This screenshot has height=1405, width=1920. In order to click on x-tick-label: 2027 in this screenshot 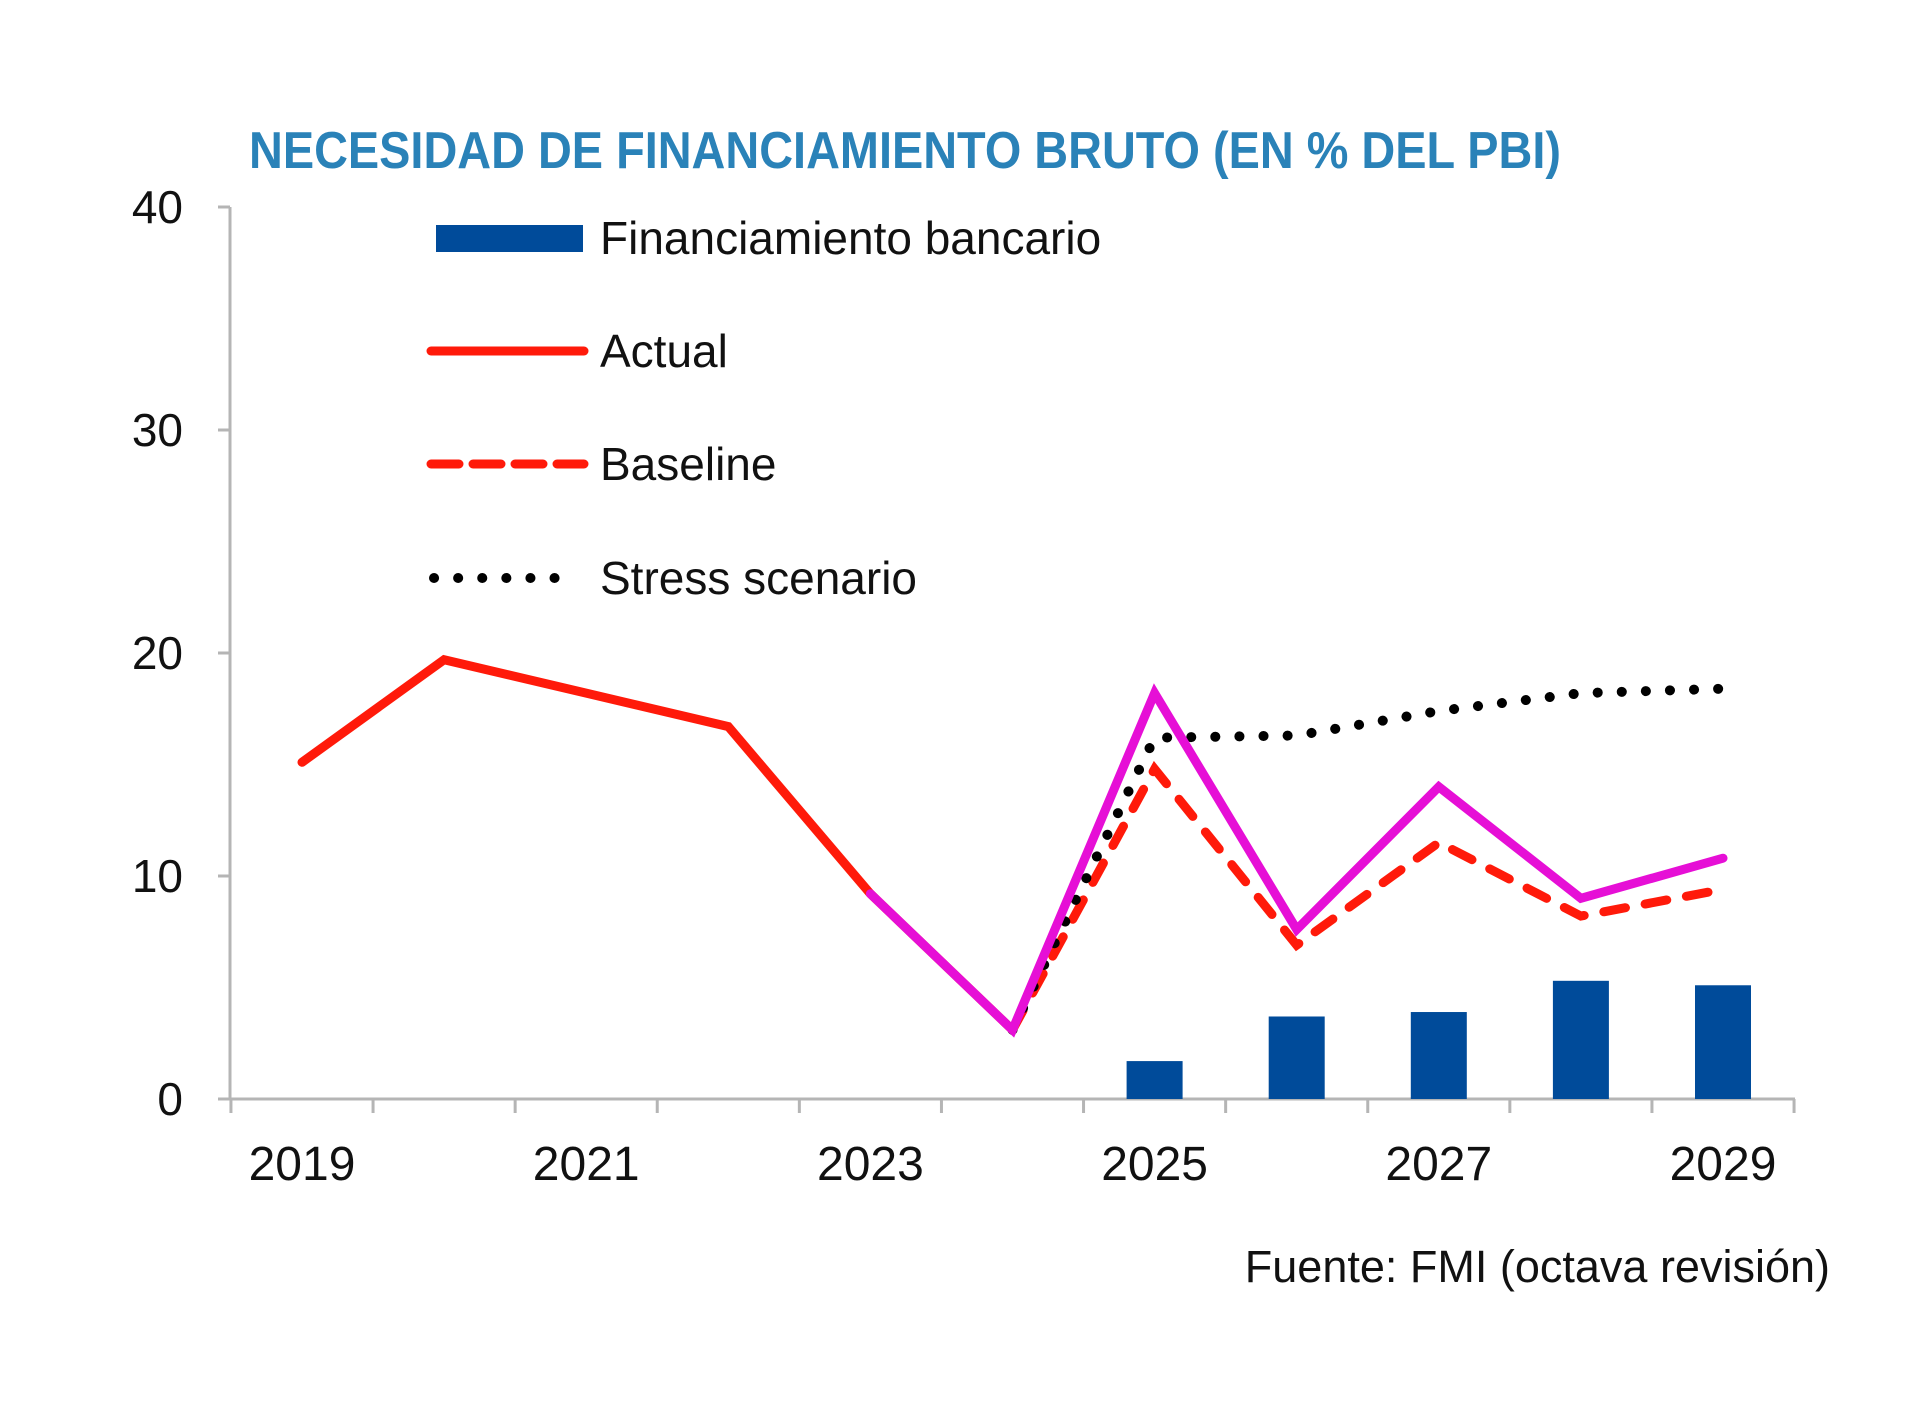, I will do `click(1438, 1164)`.